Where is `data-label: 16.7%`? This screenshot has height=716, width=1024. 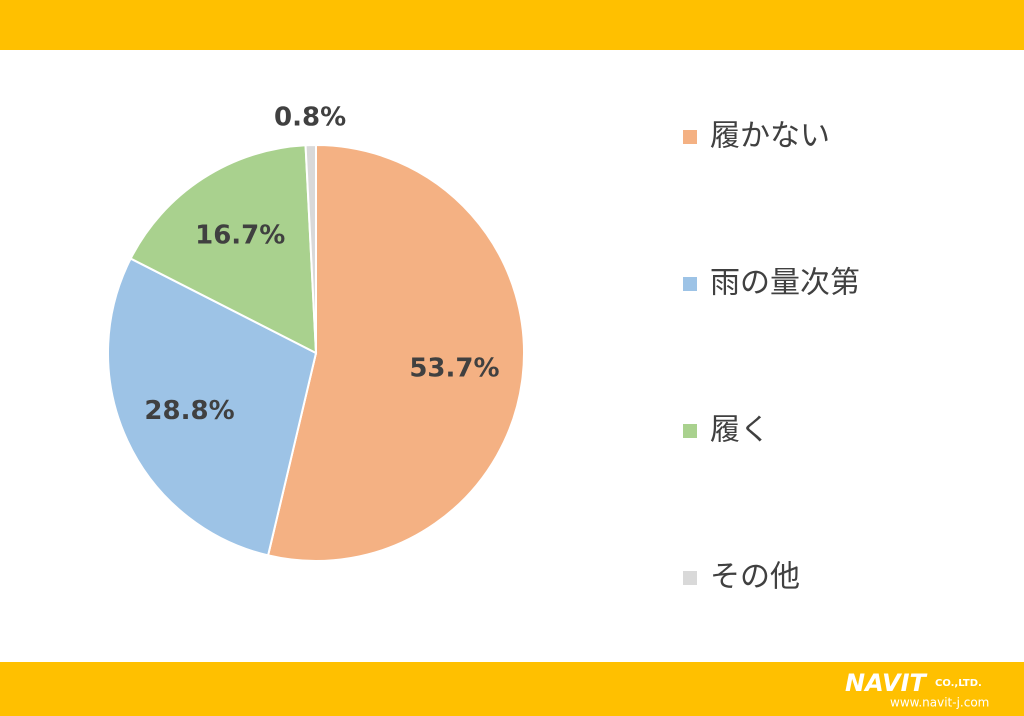
data-label: 16.7% is located at coordinates (240, 236).